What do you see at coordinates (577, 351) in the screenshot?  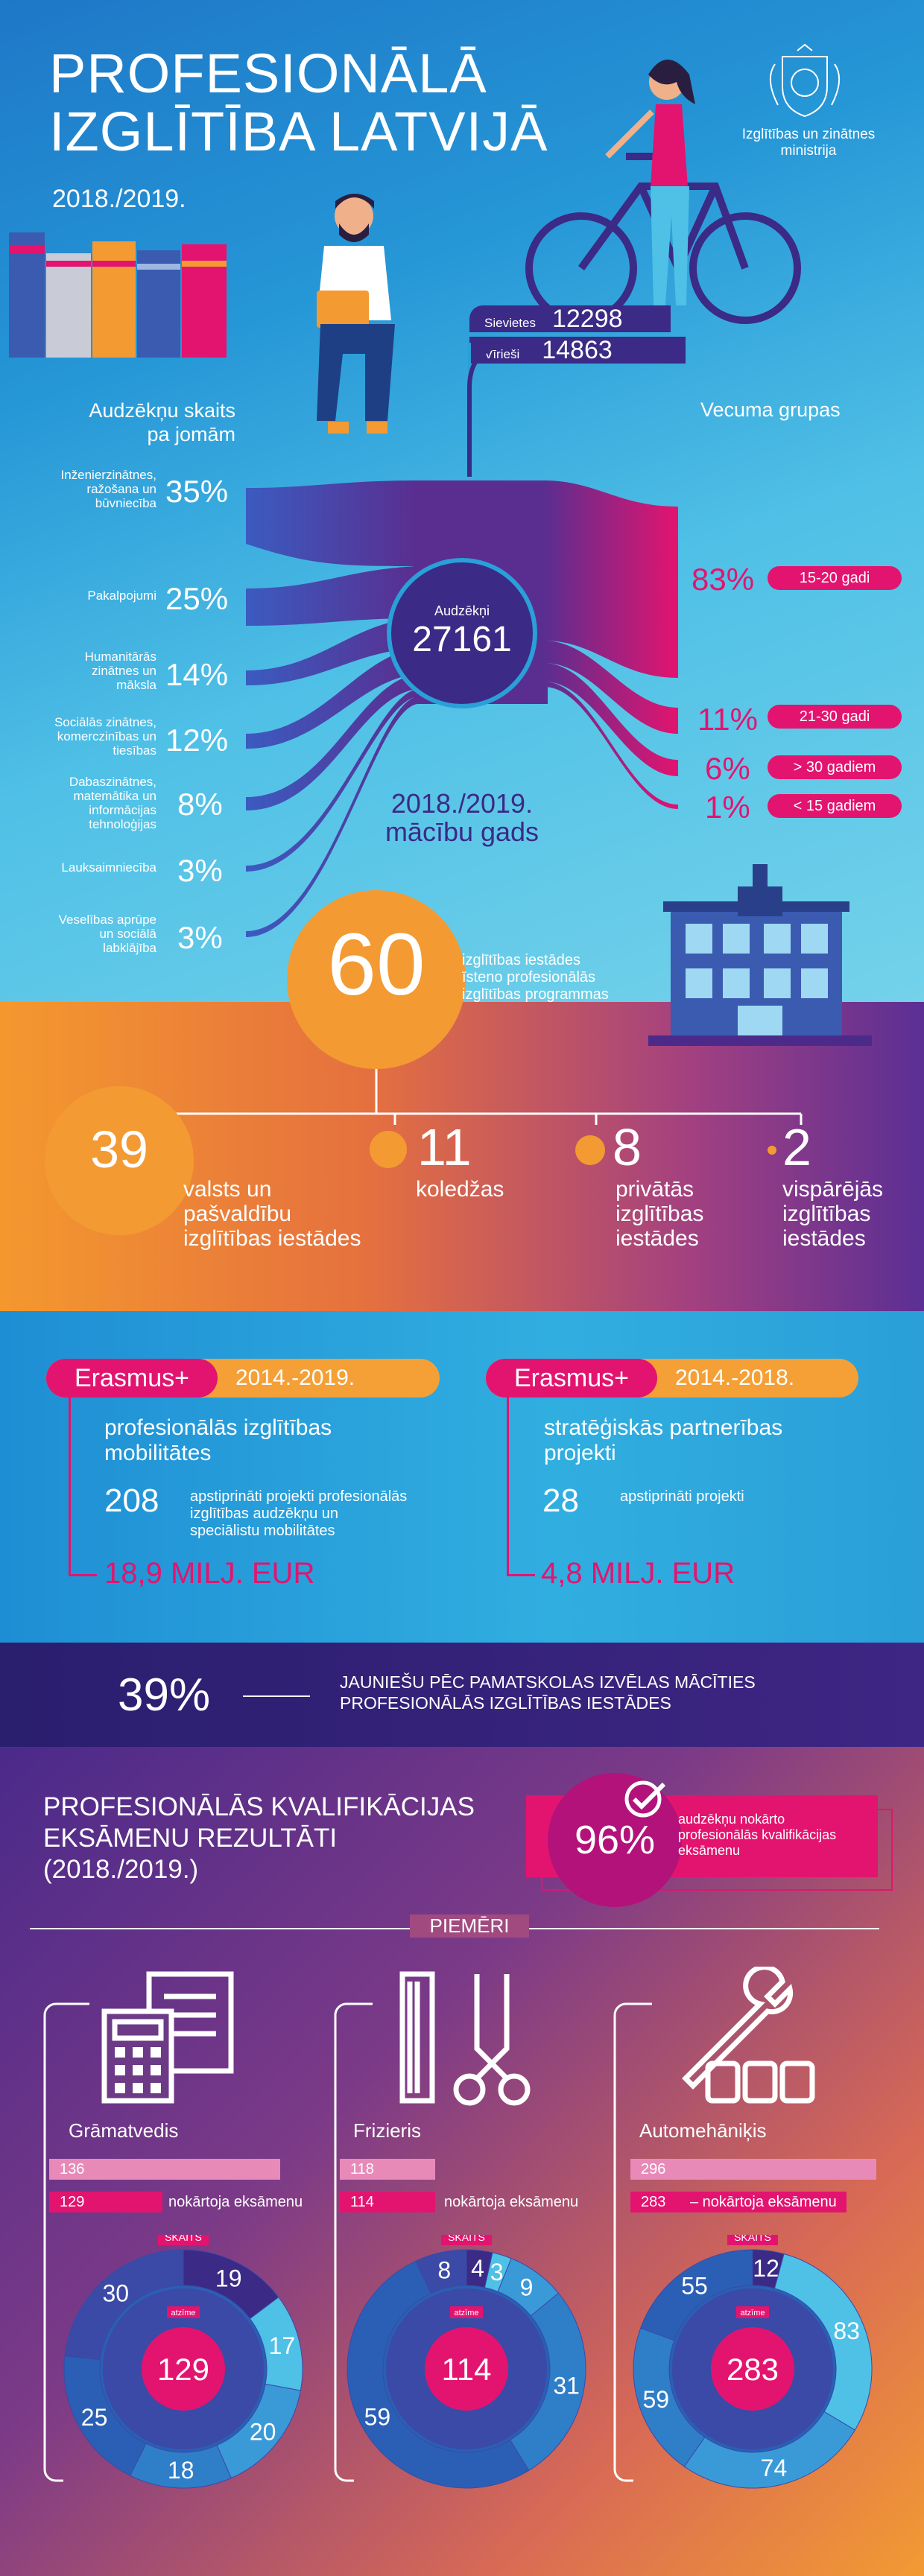 I see `male-count: Vīrieši 14863` at bounding box center [577, 351].